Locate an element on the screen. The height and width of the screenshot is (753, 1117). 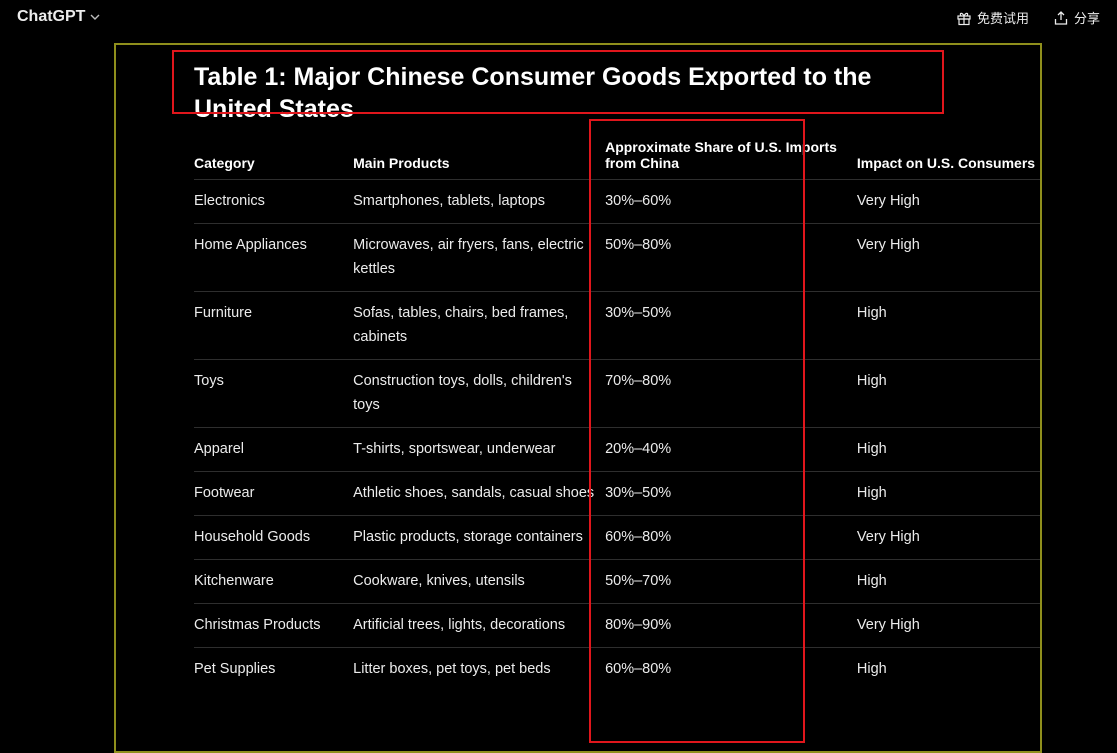
cell-products: Litter boxes, pet toys, pet beds is located at coordinates (452, 669).